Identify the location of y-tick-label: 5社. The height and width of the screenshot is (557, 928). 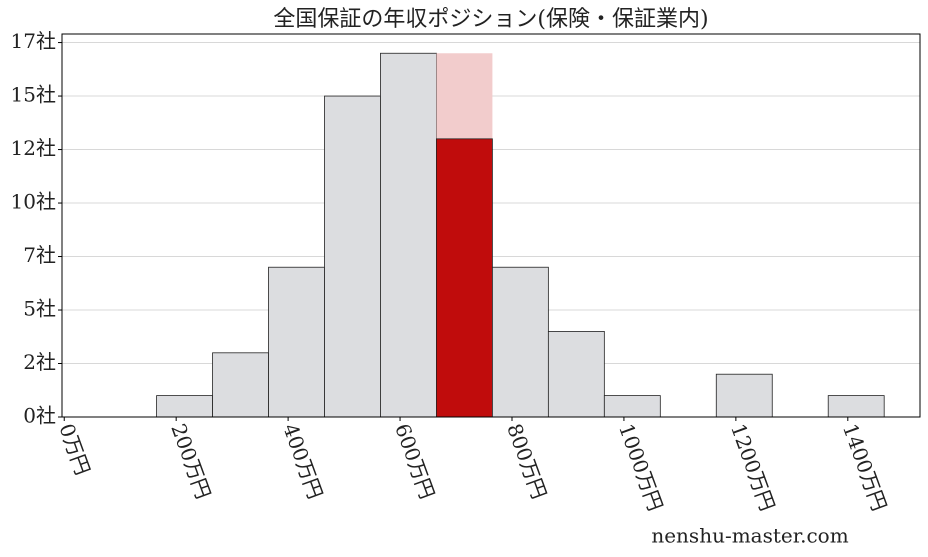
(39, 309).